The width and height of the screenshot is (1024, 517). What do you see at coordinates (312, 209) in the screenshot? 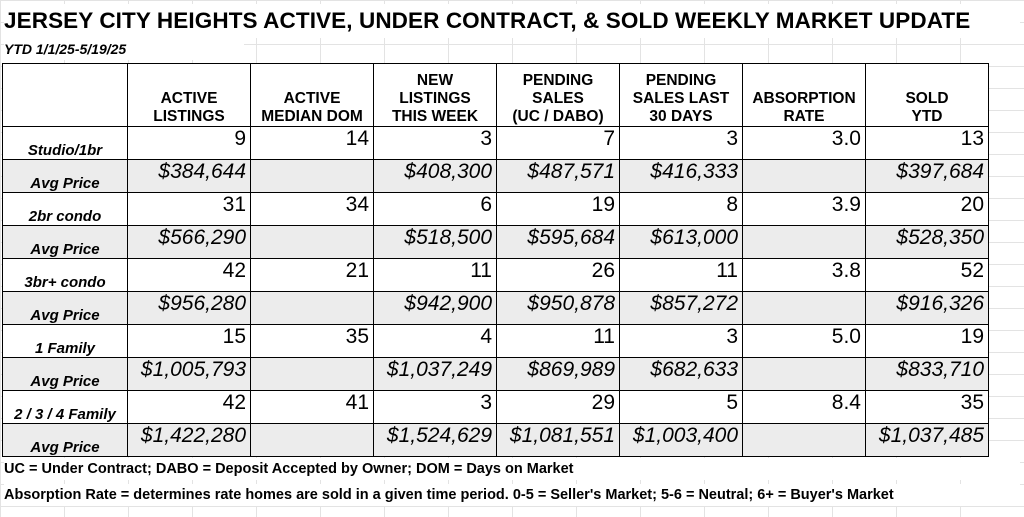
I see `table-cell: 34` at bounding box center [312, 209].